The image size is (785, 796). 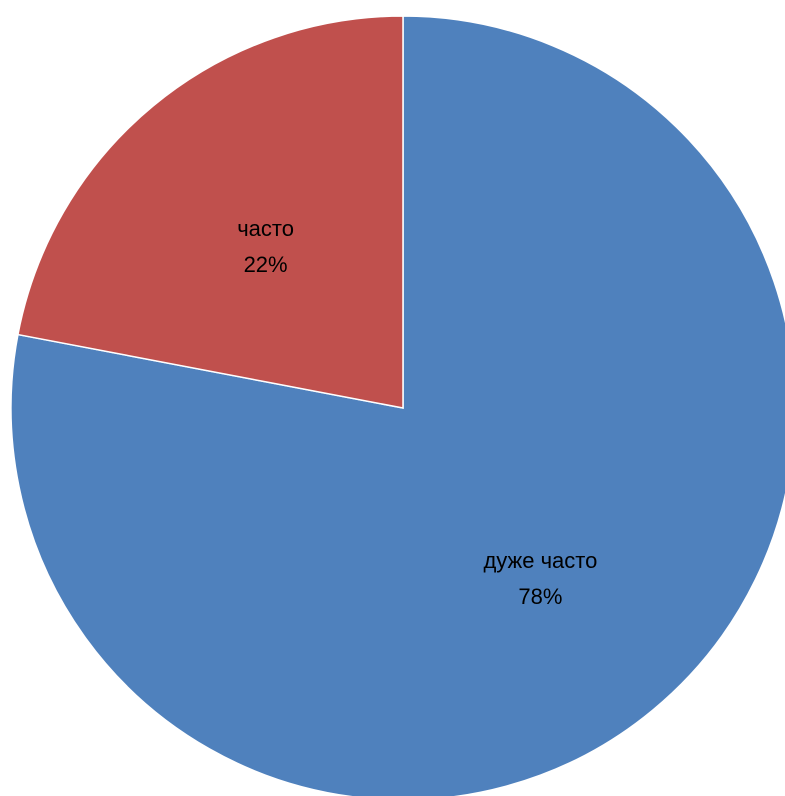 What do you see at coordinates (265, 228) in the screenshot?
I see `pie-slice-2-category-label: часто` at bounding box center [265, 228].